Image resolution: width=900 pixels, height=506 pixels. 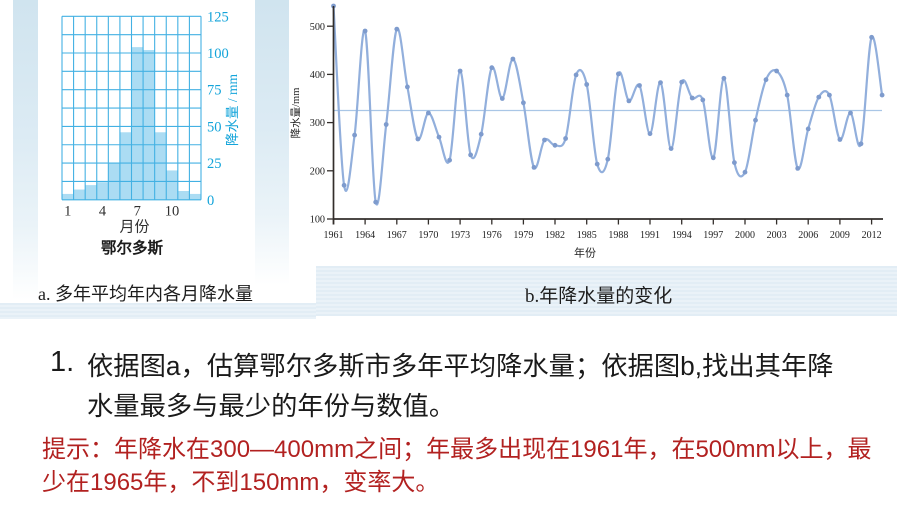 What do you see at coordinates (67, 212) in the screenshot?
I see `svg-text: 1` at bounding box center [67, 212].